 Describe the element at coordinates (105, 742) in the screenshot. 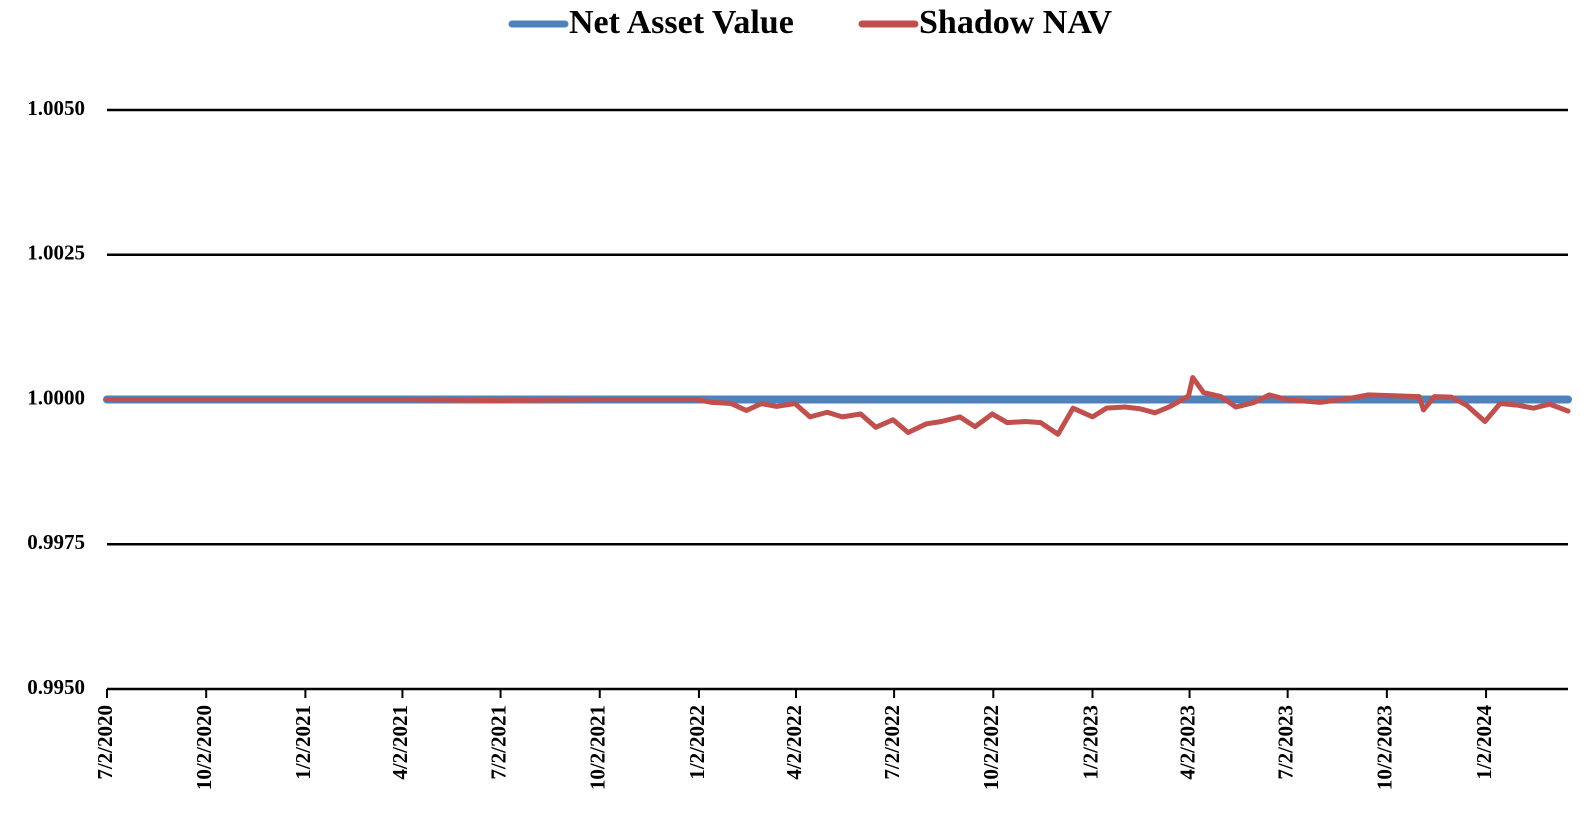

I see `x-tick-label: 7/2/2020` at that location.